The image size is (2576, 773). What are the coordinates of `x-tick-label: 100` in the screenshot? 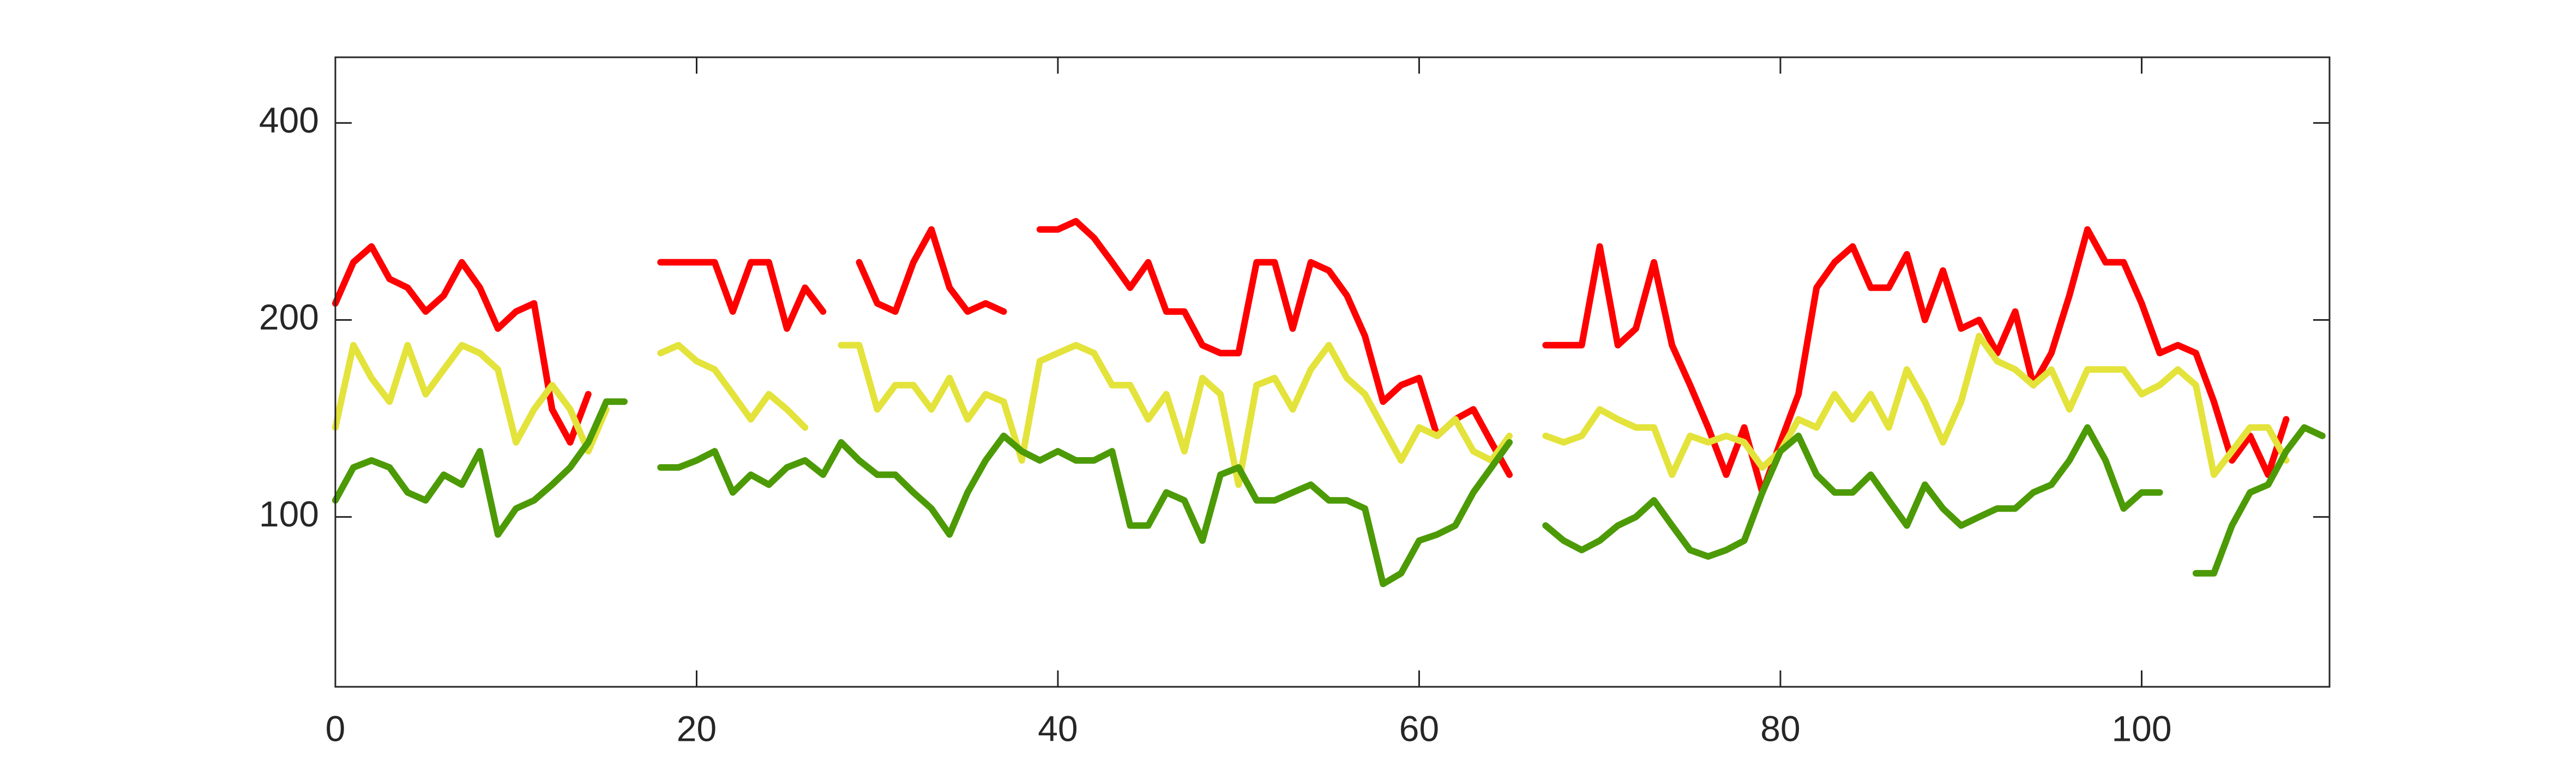 It's located at (2141, 728).